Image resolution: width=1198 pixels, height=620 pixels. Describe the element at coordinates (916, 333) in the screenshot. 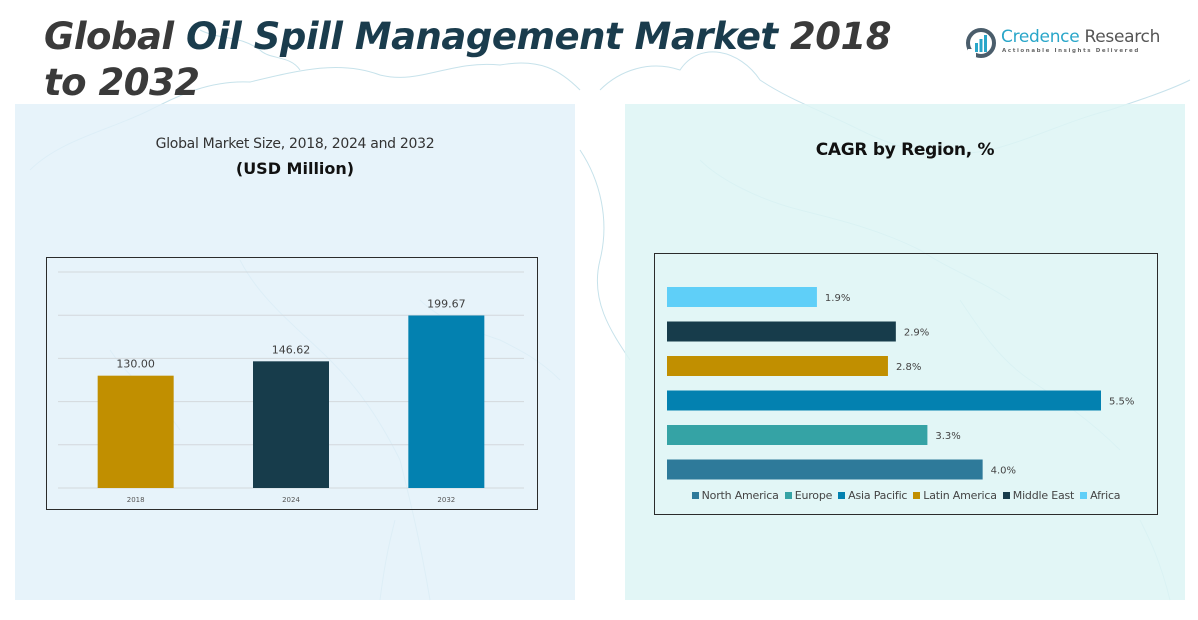

I see `data-label: 2.9%` at that location.